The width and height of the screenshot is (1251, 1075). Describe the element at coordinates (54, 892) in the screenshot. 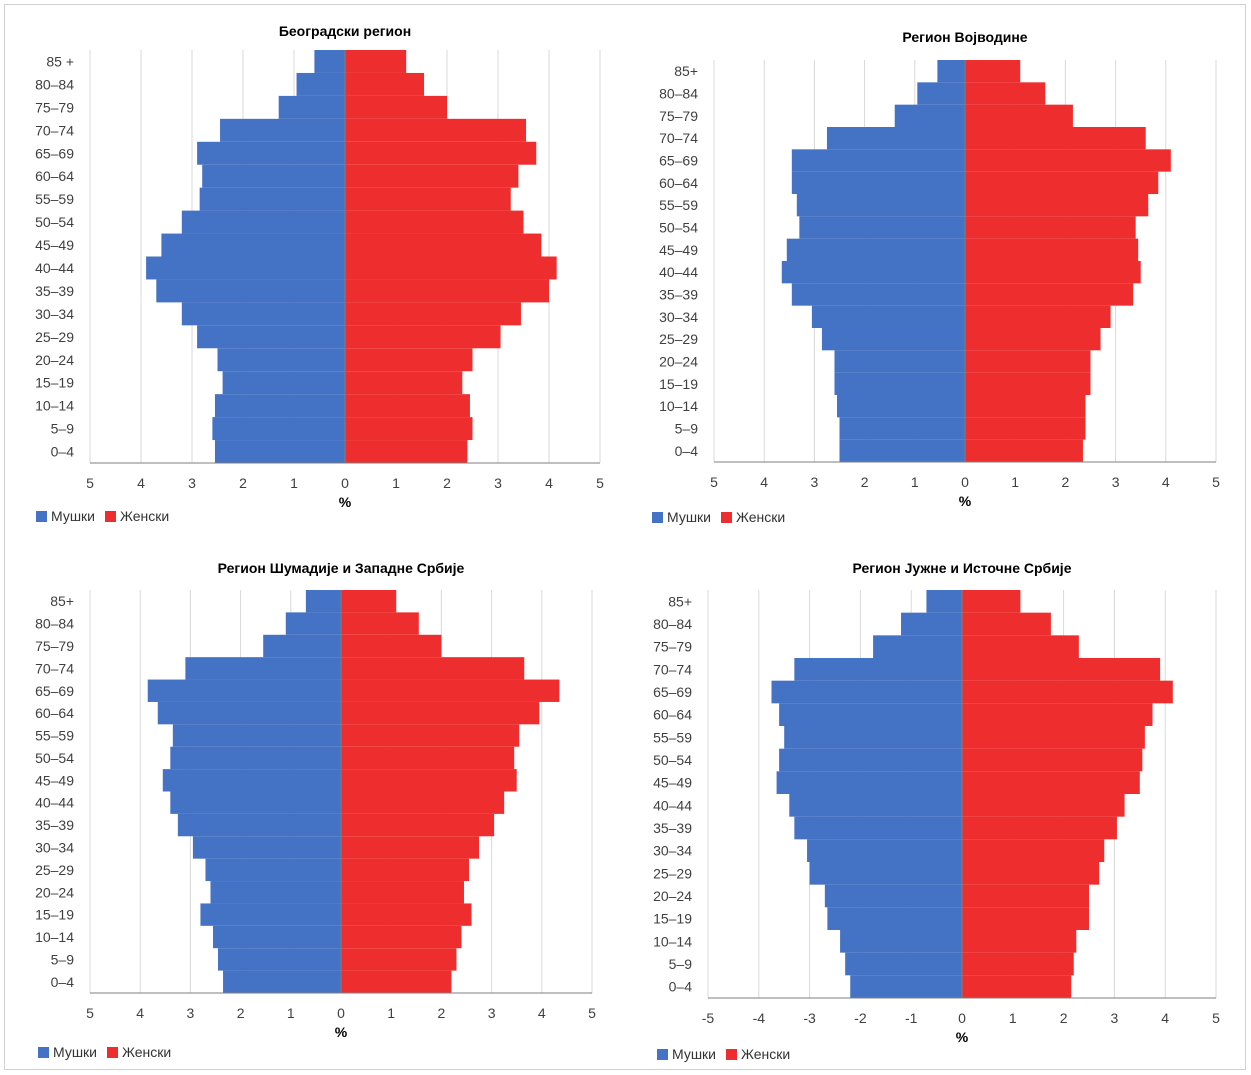

I see `age-group-label: 20–24` at that location.